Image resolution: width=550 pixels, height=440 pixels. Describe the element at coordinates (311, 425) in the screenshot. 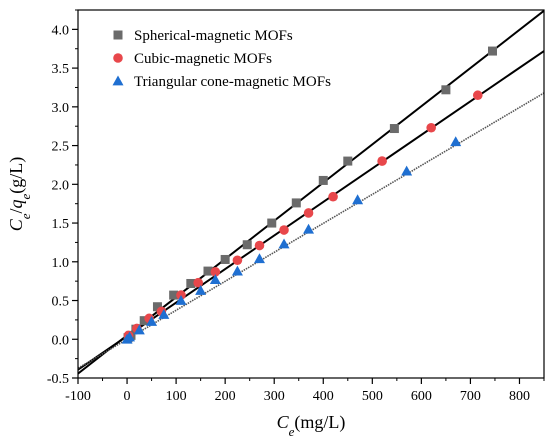

I see `x-axis-label: Ce(mg/L)` at that location.